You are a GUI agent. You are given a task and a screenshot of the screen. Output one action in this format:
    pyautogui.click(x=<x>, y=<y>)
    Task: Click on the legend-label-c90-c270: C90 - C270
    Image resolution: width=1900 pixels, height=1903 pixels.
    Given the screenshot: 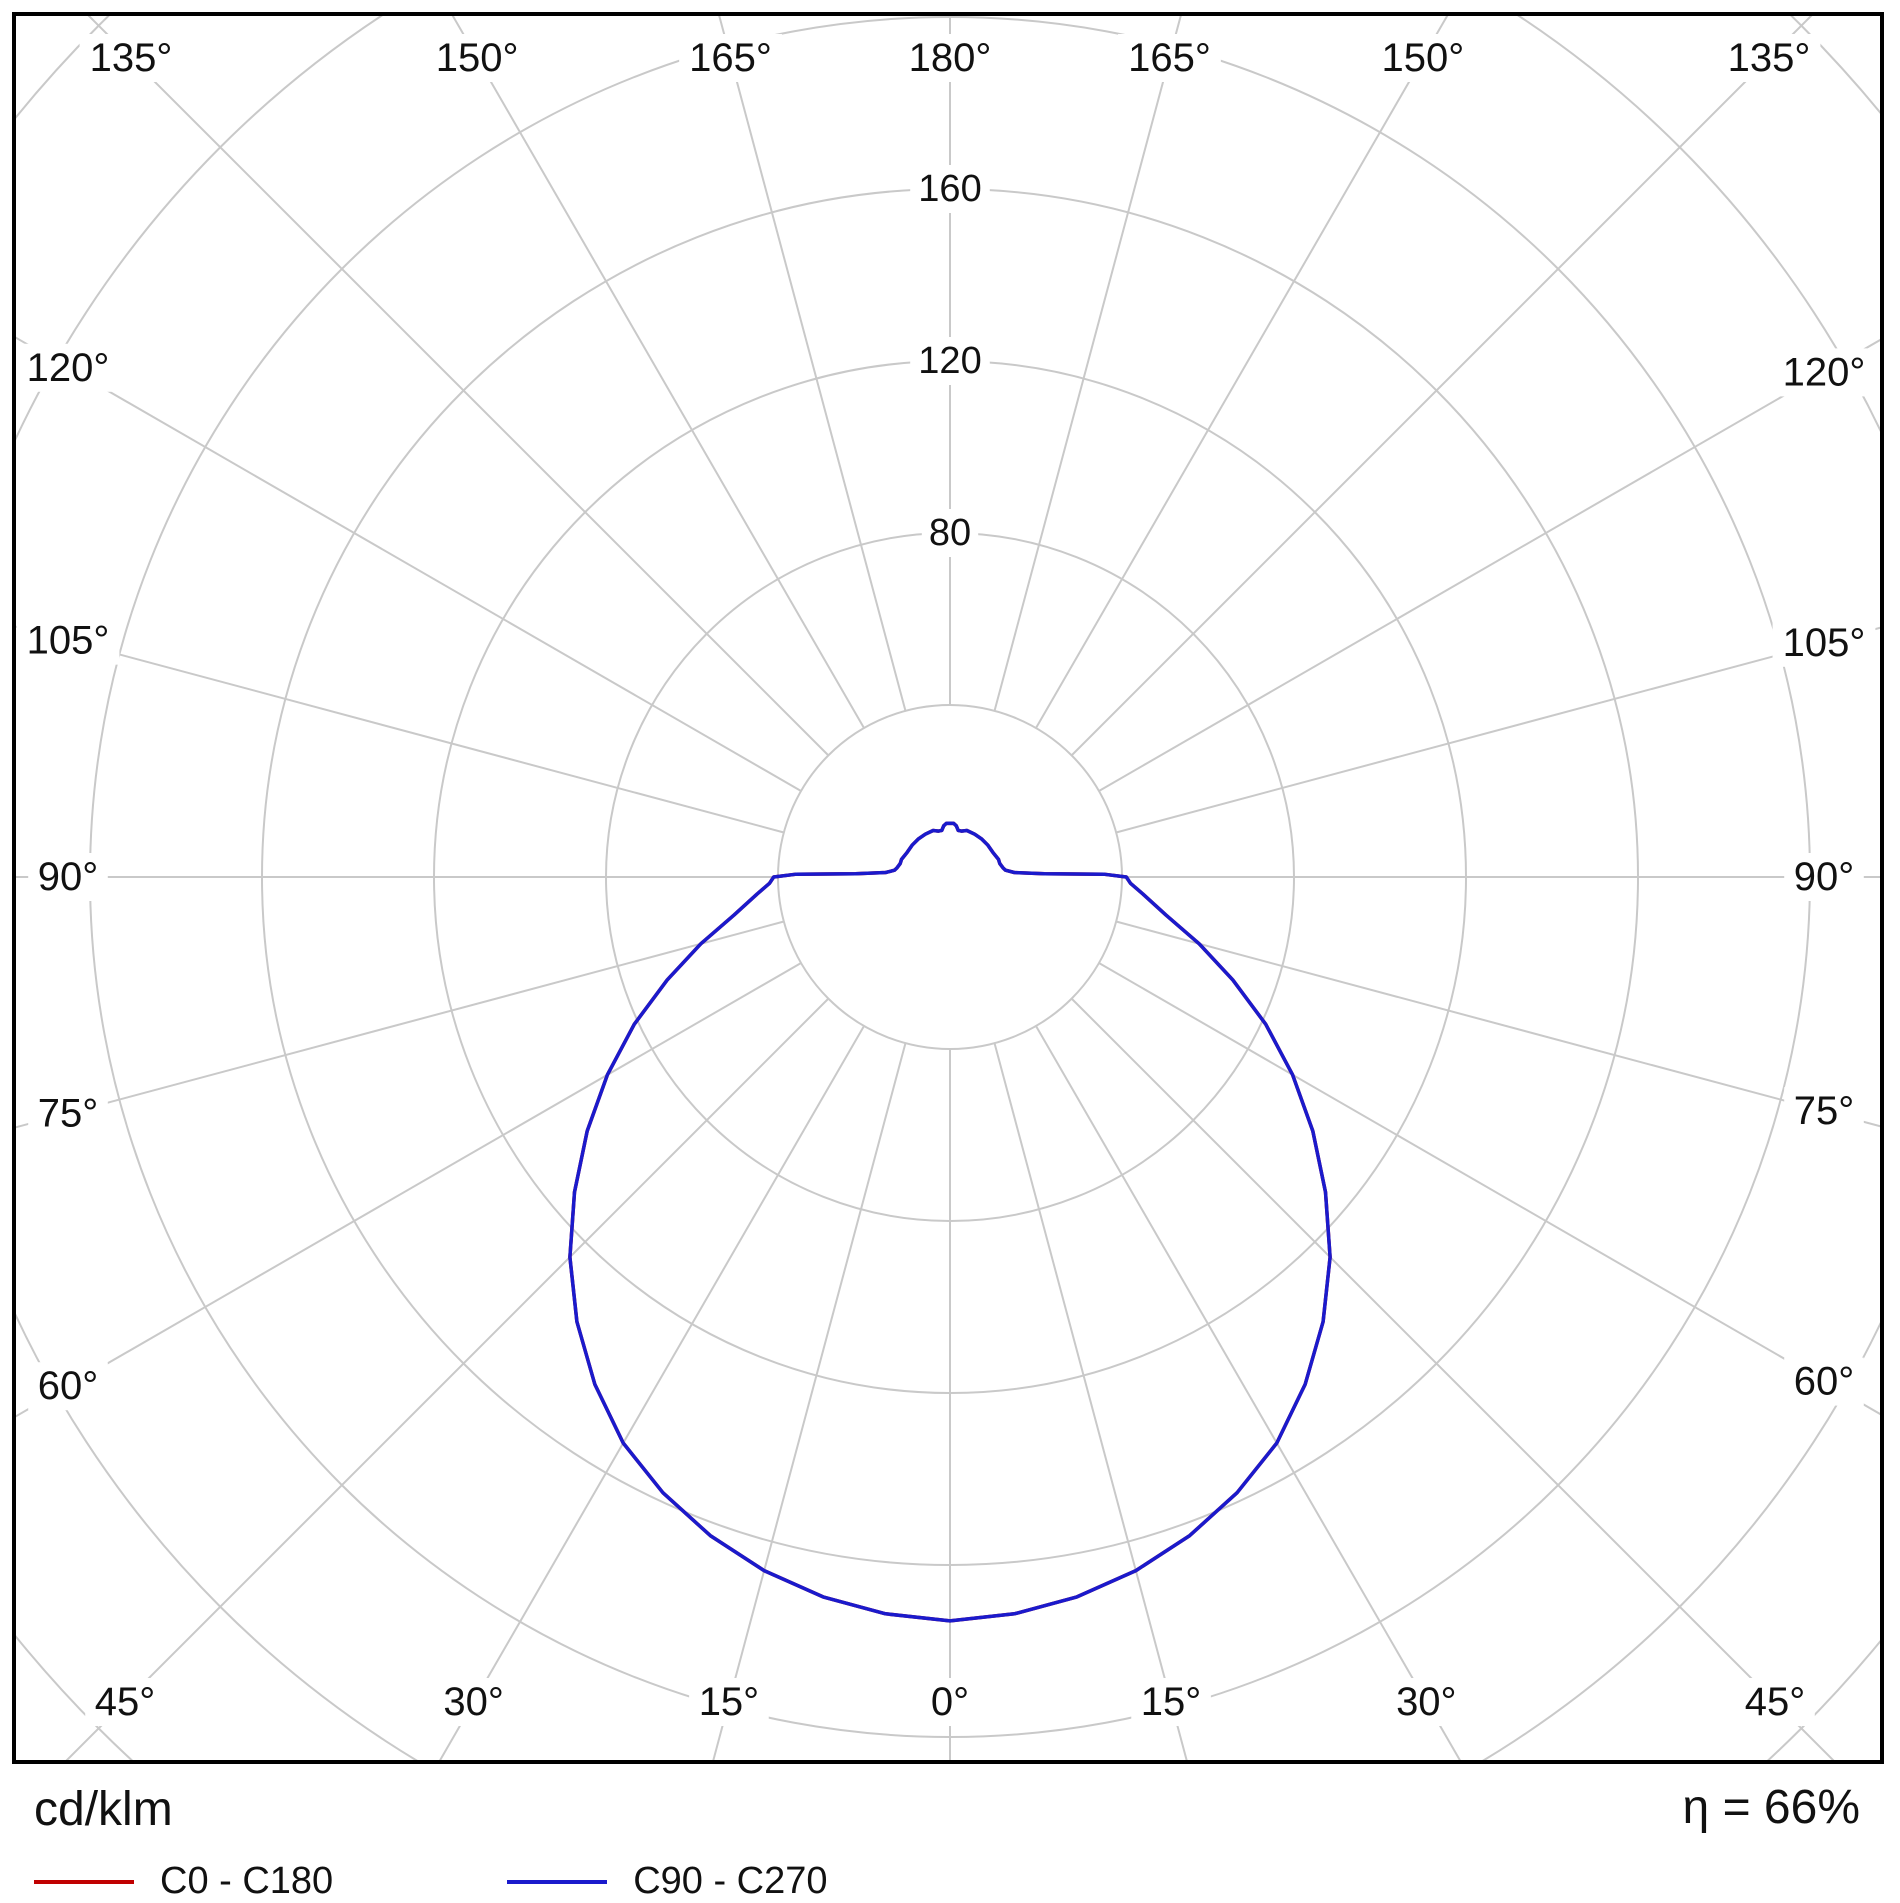 What is the action you would take?
    pyautogui.click(x=730, y=1881)
    